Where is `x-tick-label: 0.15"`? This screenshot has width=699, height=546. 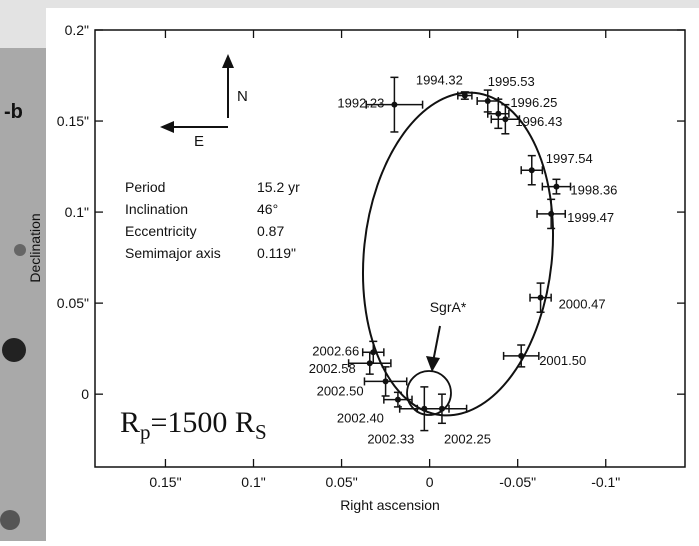
x-tick-label: 0.15" is located at coordinates (165, 482).